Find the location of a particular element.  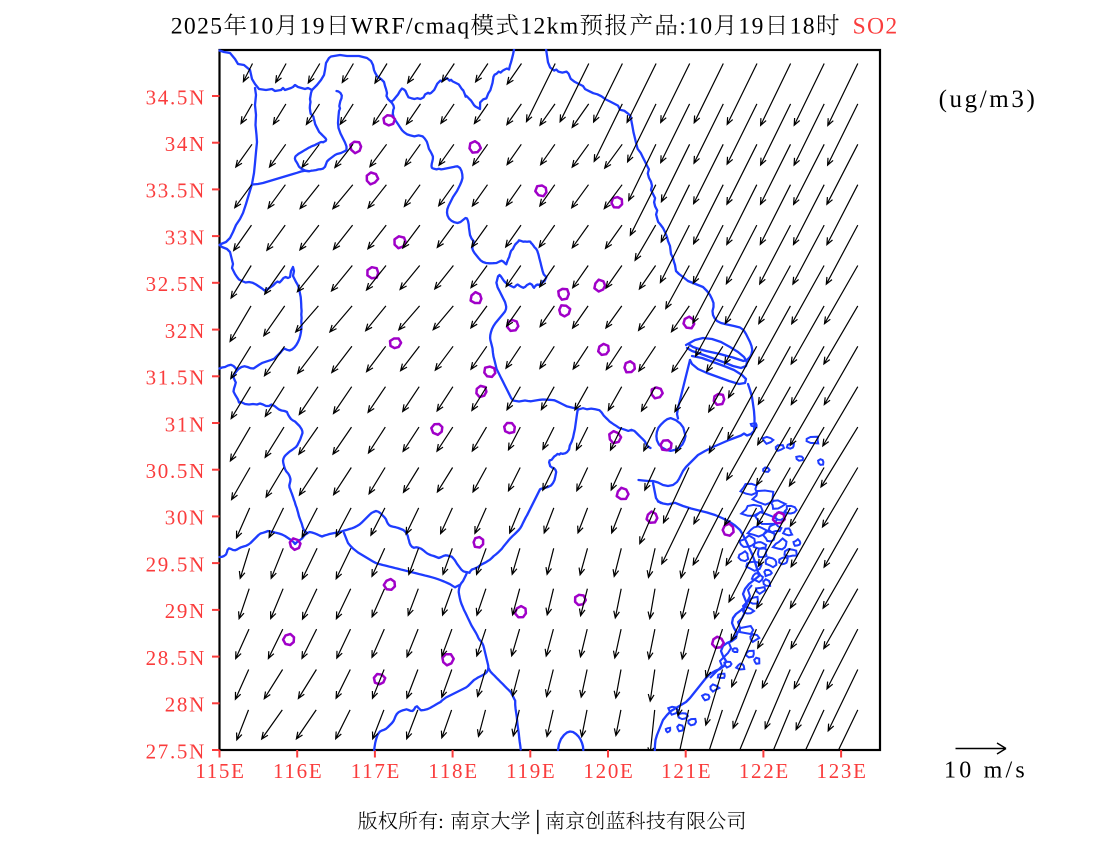

svg-text: 30N is located at coordinates (185, 518).